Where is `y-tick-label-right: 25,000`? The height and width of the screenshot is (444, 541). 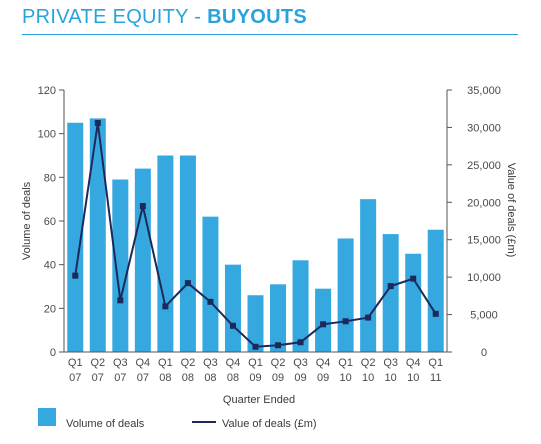
y-tick-label-right: 25,000 is located at coordinates (484, 166).